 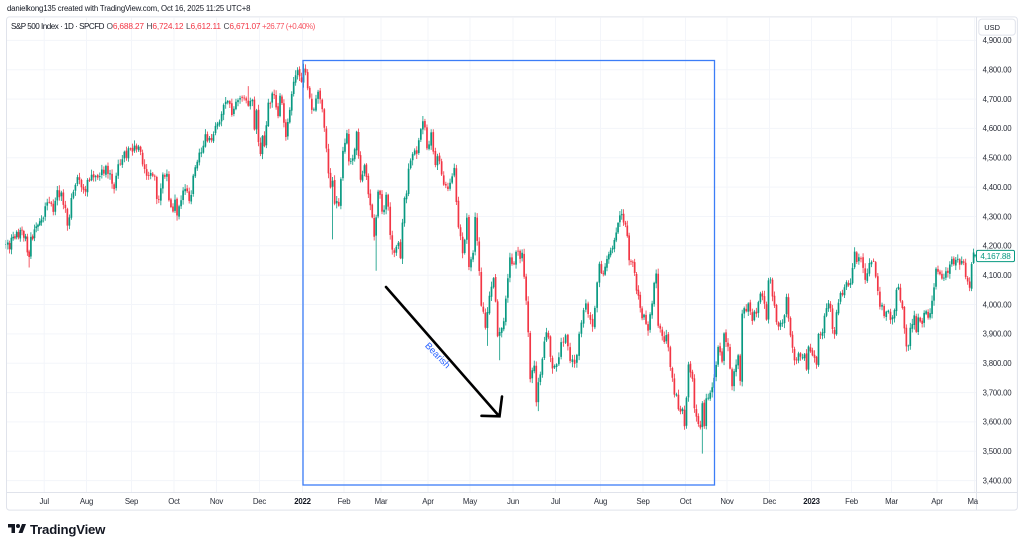 I want to click on svg-text: 4,900.00, so click(x=998, y=40).